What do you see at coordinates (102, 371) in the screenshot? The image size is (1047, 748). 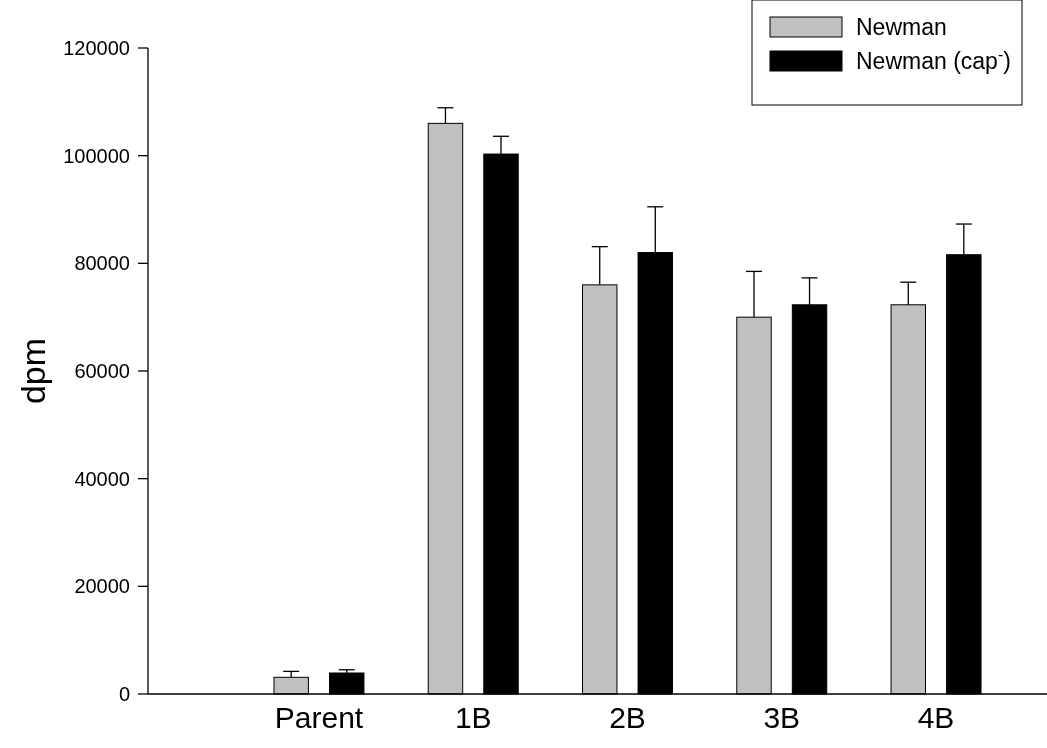 I see `y-tick-label: 60000` at bounding box center [102, 371].